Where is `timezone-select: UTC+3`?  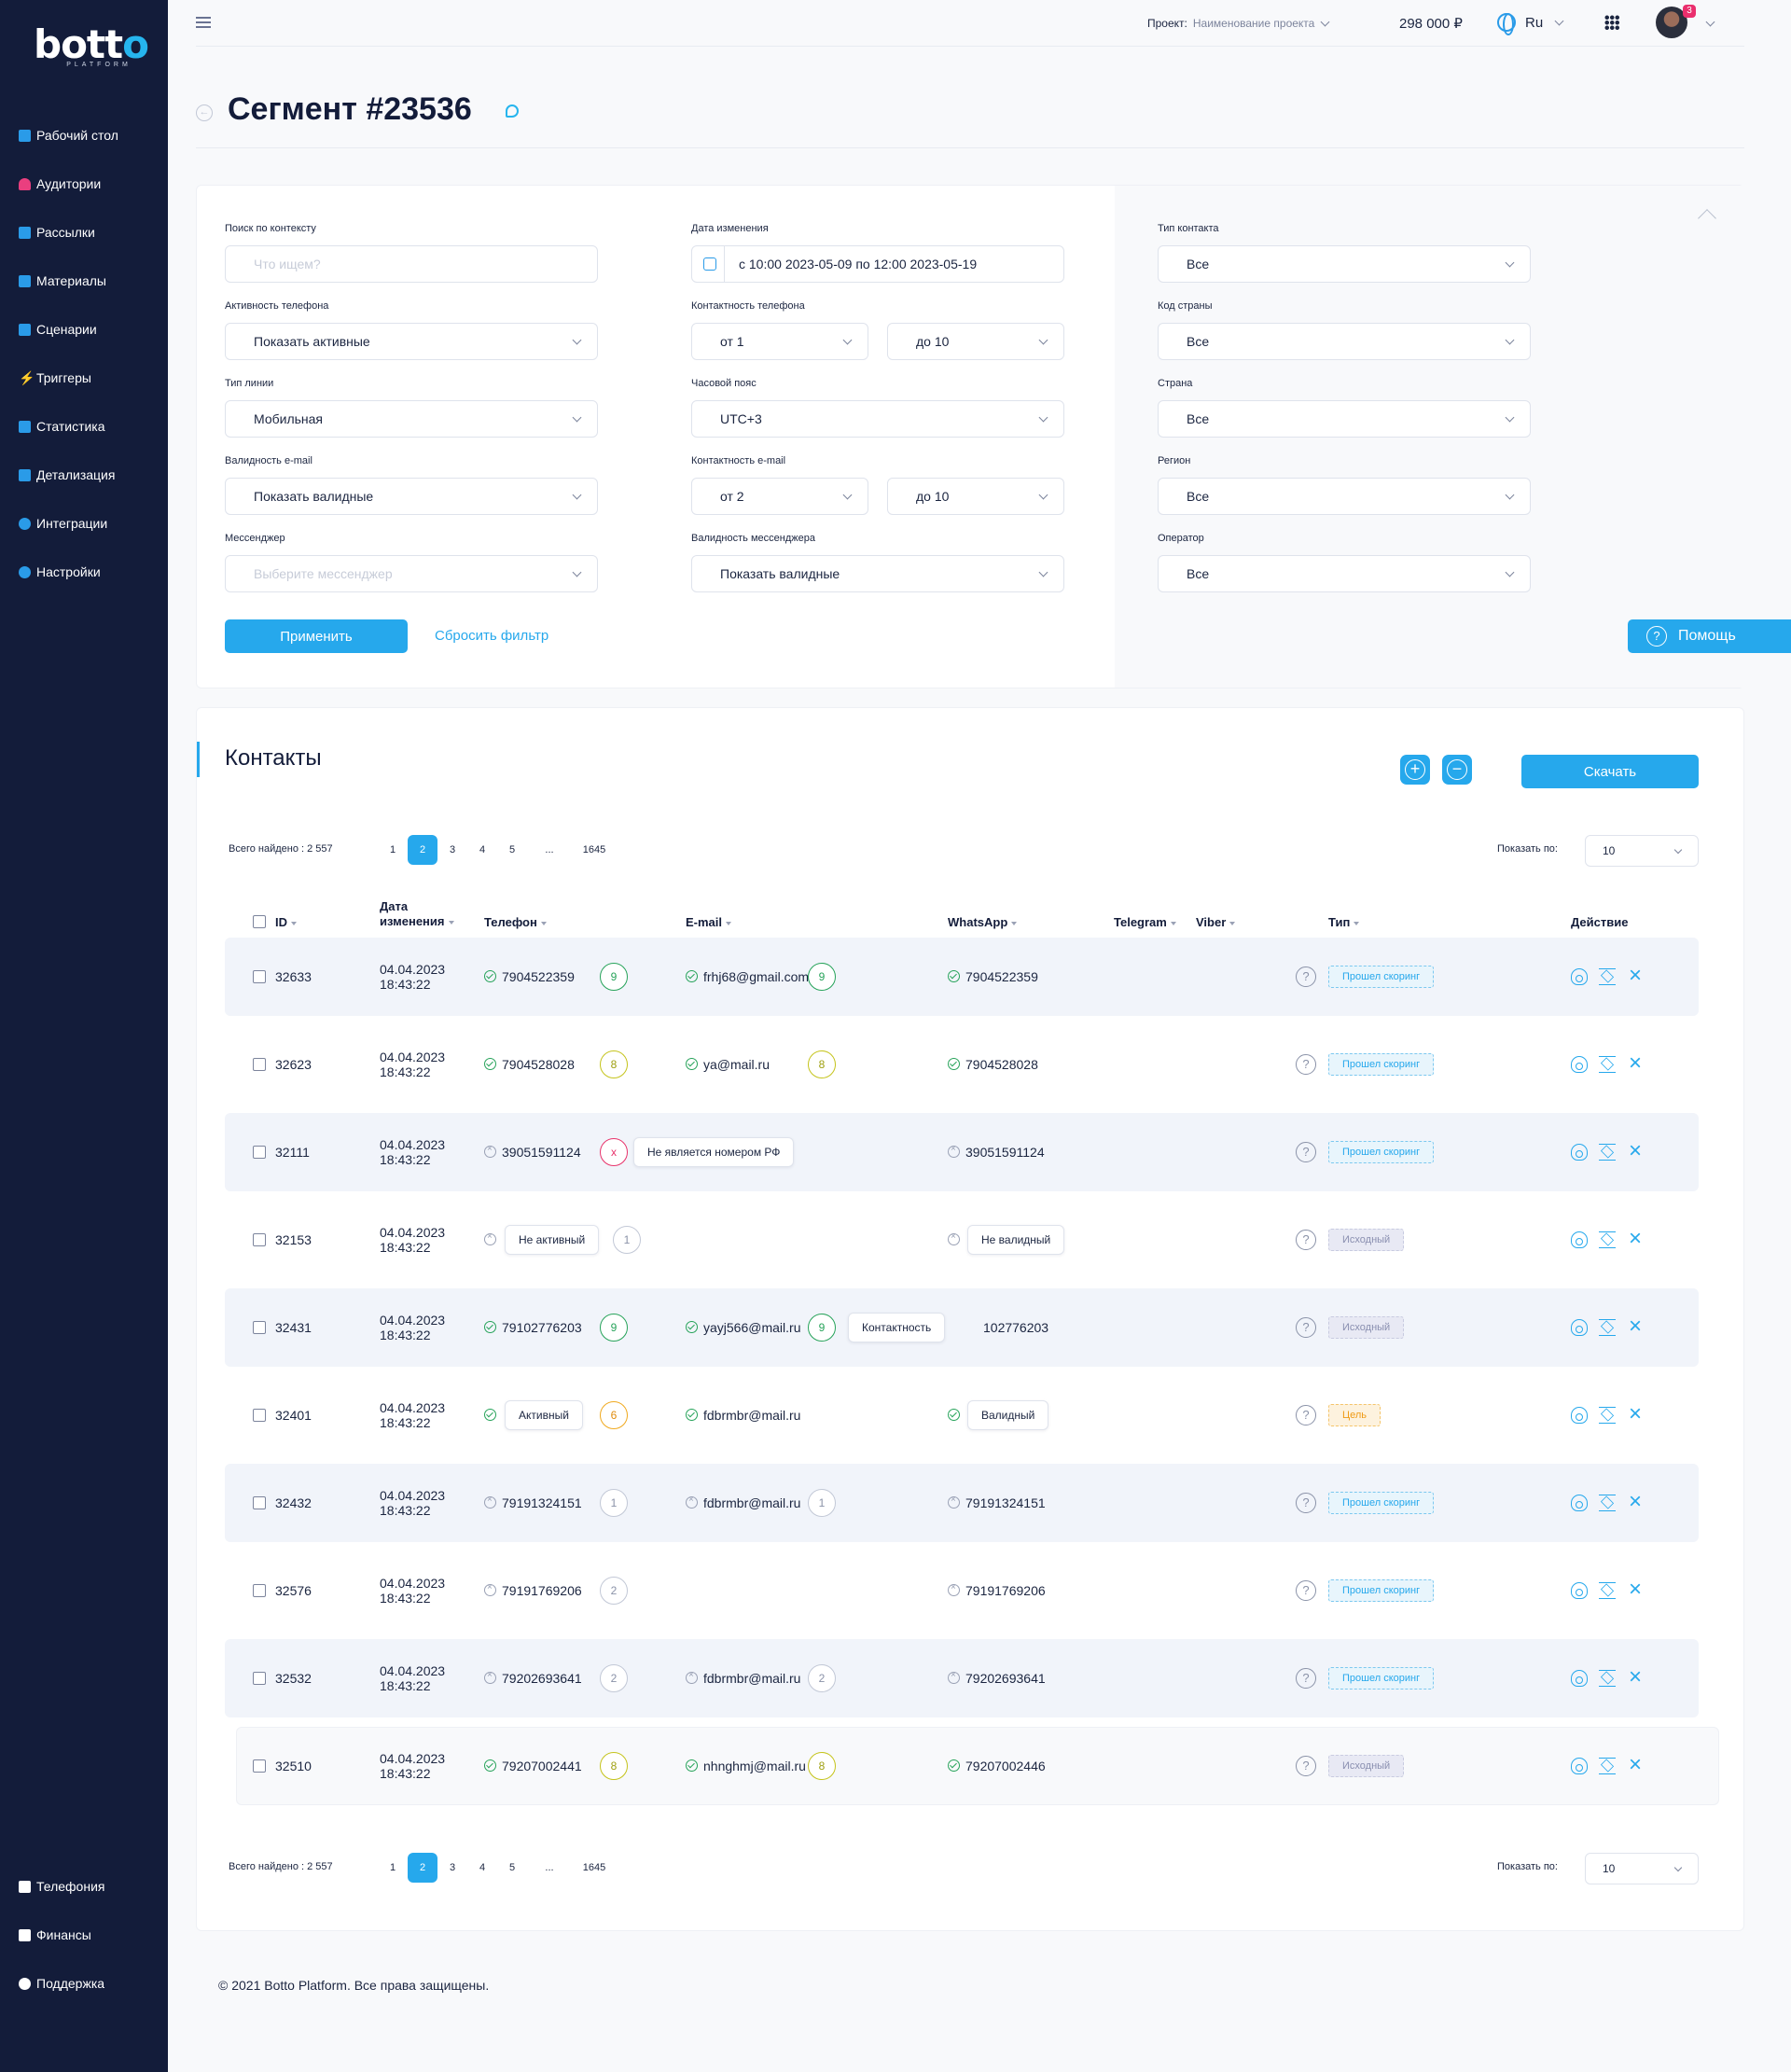
timezone-select: UTC+3 is located at coordinates (877, 419).